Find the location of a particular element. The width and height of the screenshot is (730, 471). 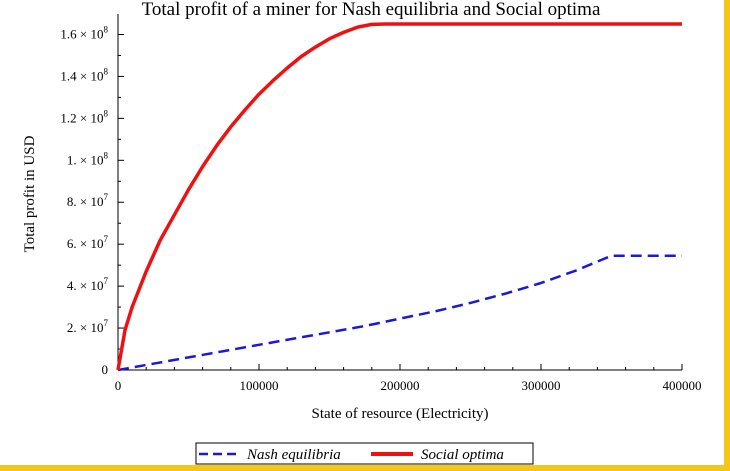

x-axis-label: State of resource (Electricity) is located at coordinates (400, 414).